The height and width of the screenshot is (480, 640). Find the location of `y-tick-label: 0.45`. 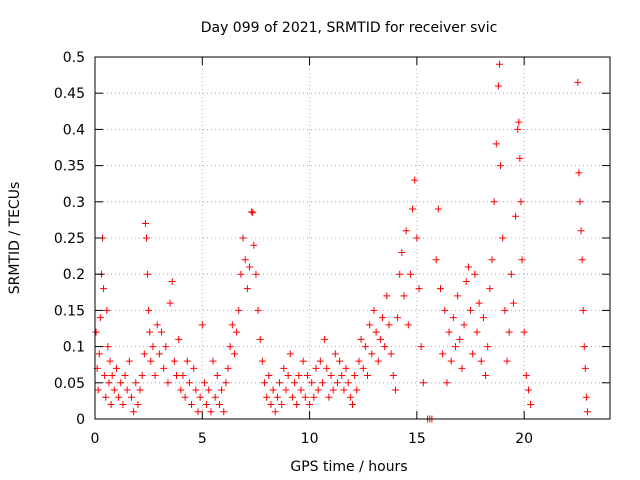

y-tick-label: 0.45 is located at coordinates (69, 94).